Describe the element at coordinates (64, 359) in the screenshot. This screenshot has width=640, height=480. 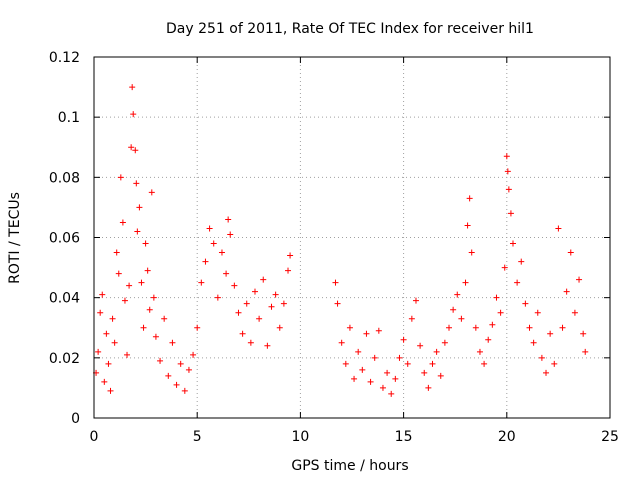
I see `y-tick-label: 0.02` at that location.